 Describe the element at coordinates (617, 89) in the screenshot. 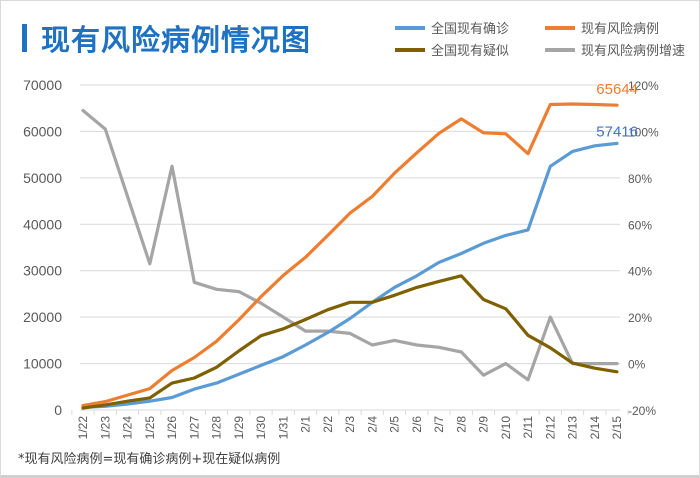

I see `end-data-label: 65644` at that location.